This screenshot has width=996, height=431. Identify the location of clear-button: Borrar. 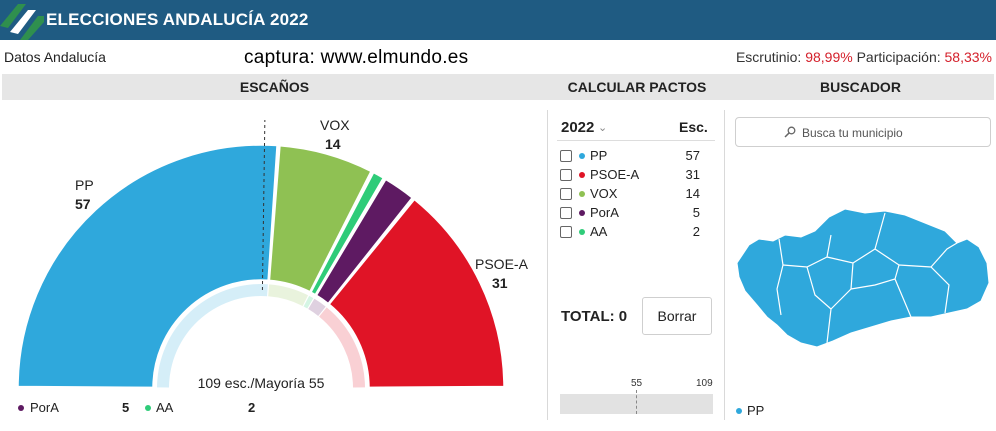
(677, 316).